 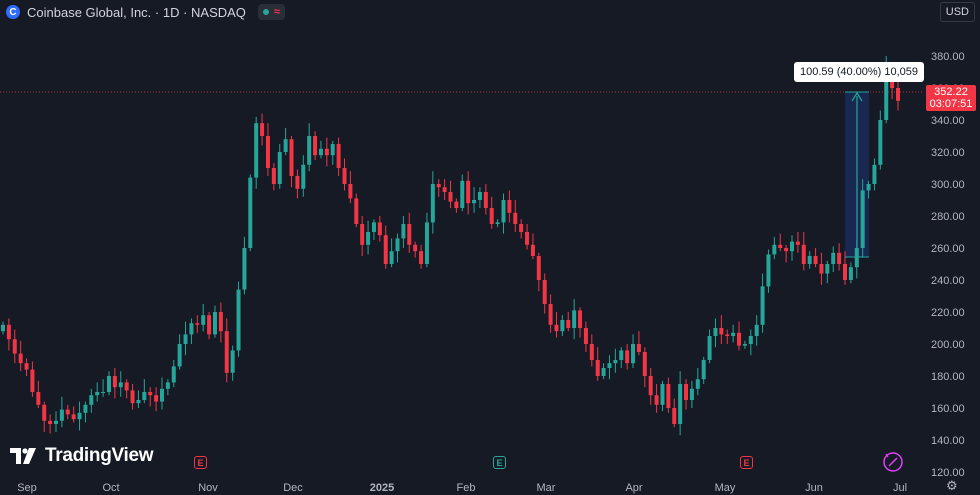 What do you see at coordinates (499, 462) in the screenshot?
I see `earnings-badge-feb: E` at bounding box center [499, 462].